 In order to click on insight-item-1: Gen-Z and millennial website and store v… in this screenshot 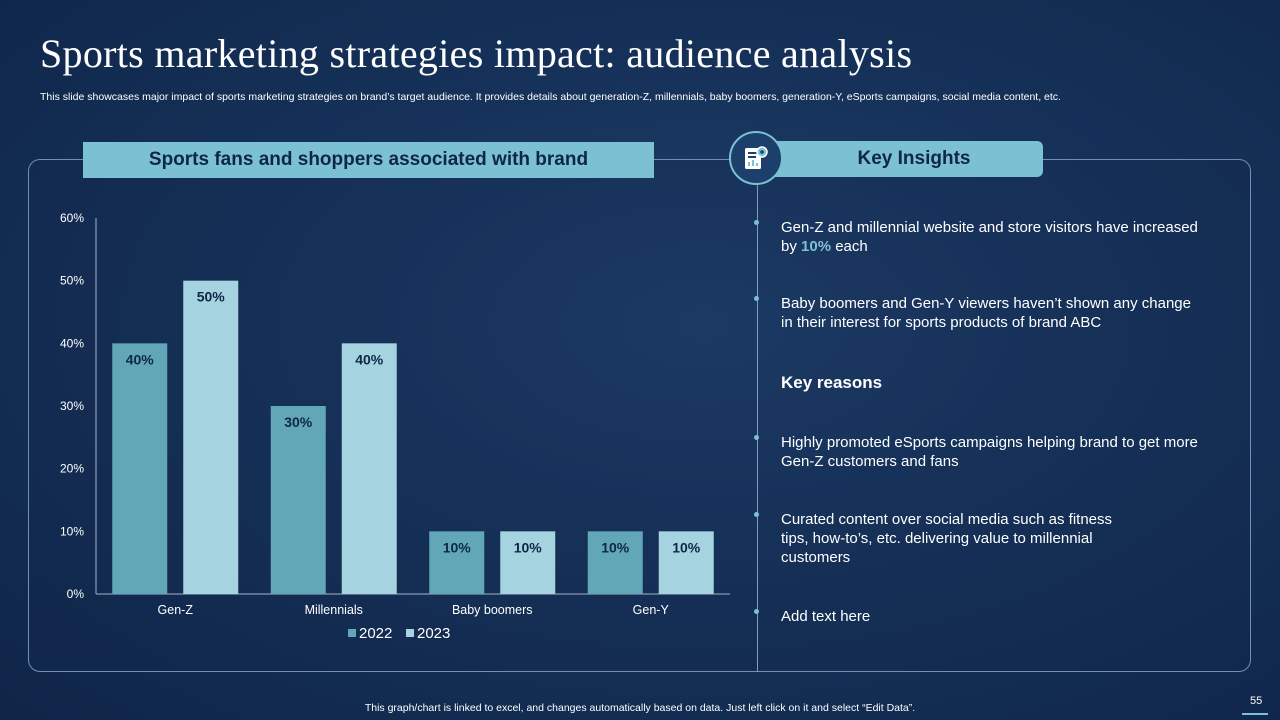, I will do `click(977, 237)`.